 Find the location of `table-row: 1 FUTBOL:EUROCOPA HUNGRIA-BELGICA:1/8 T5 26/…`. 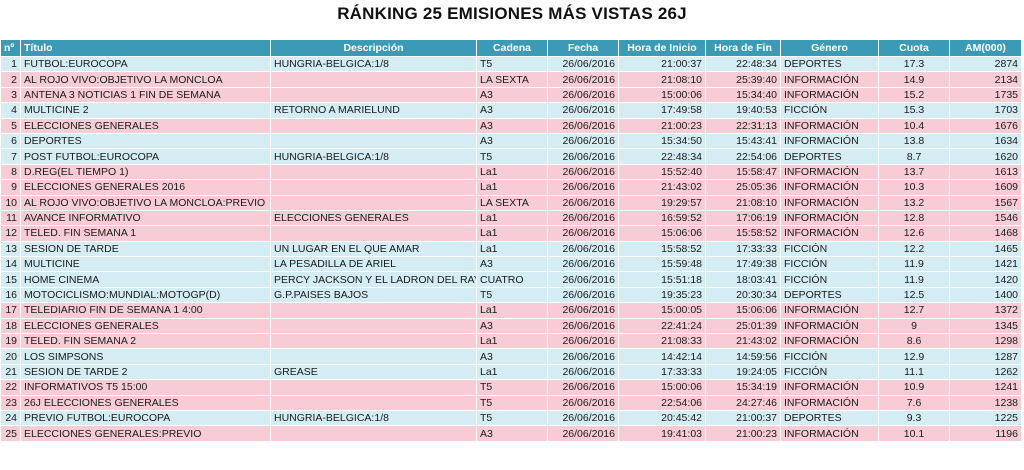

table-row: 1 FUTBOL:EUROCOPA HUNGRIA-BELGICA:1/8 T5 26/… is located at coordinates (511, 64).